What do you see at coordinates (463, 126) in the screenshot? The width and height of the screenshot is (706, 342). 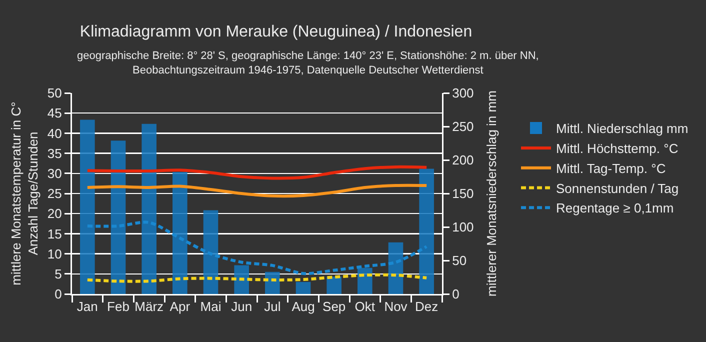 I see `y2-tick-label: 250` at bounding box center [463, 126].